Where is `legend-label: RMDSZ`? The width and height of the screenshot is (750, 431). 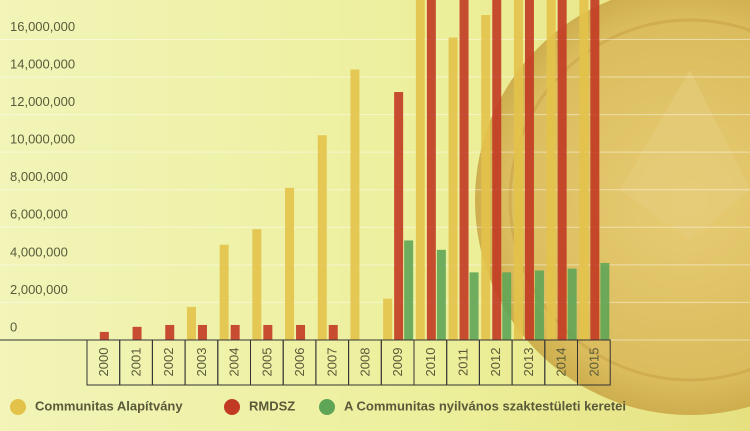 legend-label: RMDSZ is located at coordinates (272, 405).